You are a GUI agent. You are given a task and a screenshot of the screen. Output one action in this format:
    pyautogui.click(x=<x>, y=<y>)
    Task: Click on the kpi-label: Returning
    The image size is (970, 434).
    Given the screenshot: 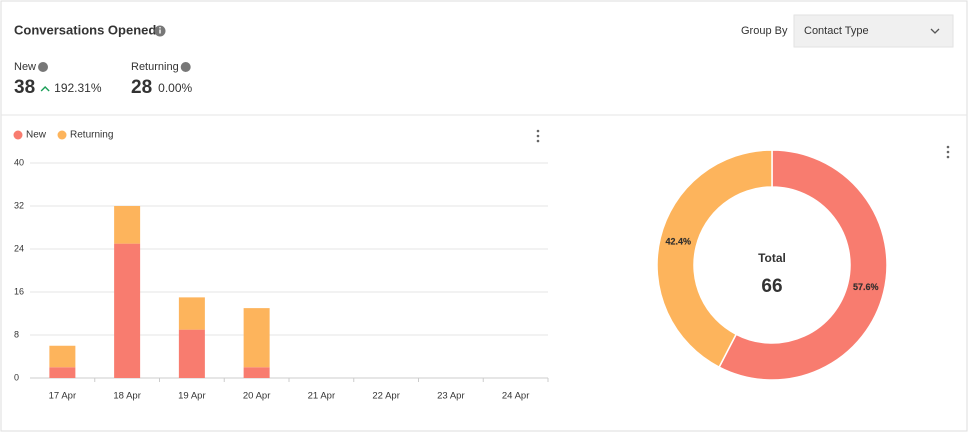 What is the action you would take?
    pyautogui.click(x=155, y=67)
    